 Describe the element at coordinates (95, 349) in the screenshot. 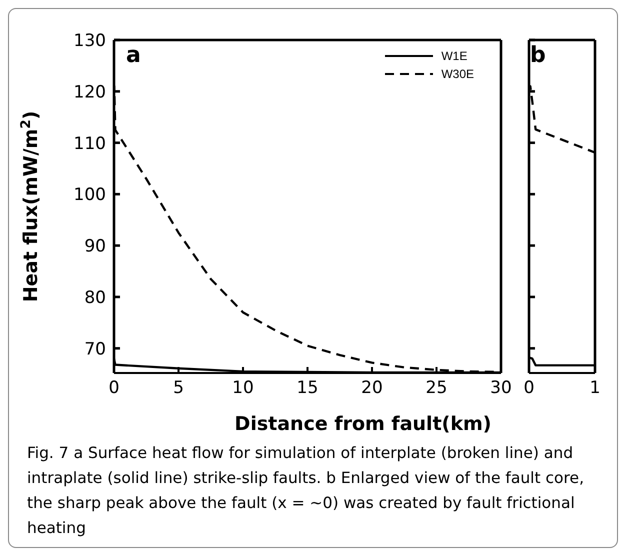

I see `y-tick-label: 70` at that location.